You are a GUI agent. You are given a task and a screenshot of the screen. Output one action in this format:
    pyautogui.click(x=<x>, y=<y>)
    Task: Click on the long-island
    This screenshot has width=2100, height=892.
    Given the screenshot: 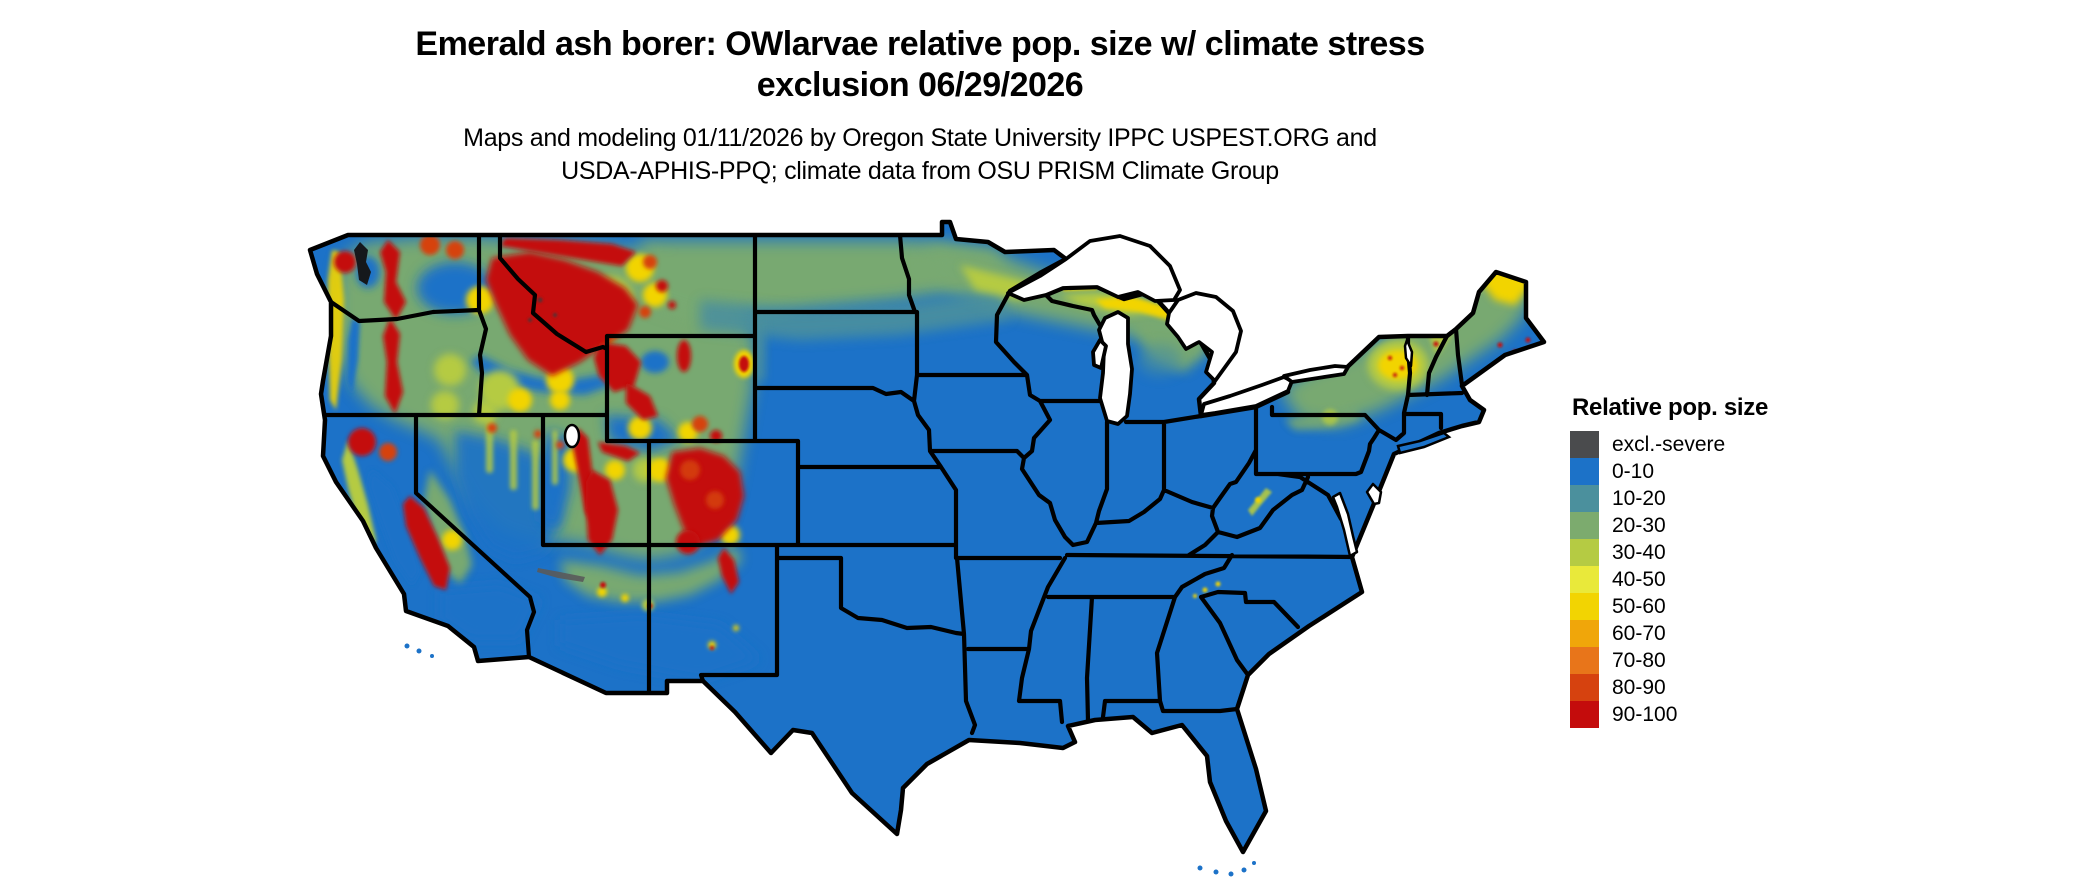 What is the action you would take?
    pyautogui.click(x=1424, y=443)
    